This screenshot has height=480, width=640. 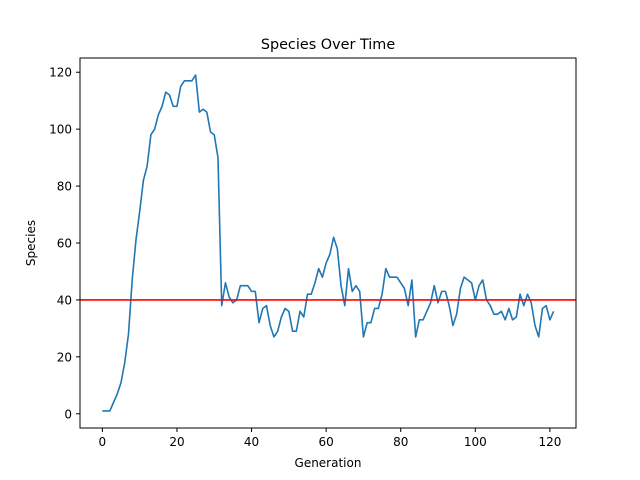 I want to click on x-tick-label: 120, so click(x=549, y=442).